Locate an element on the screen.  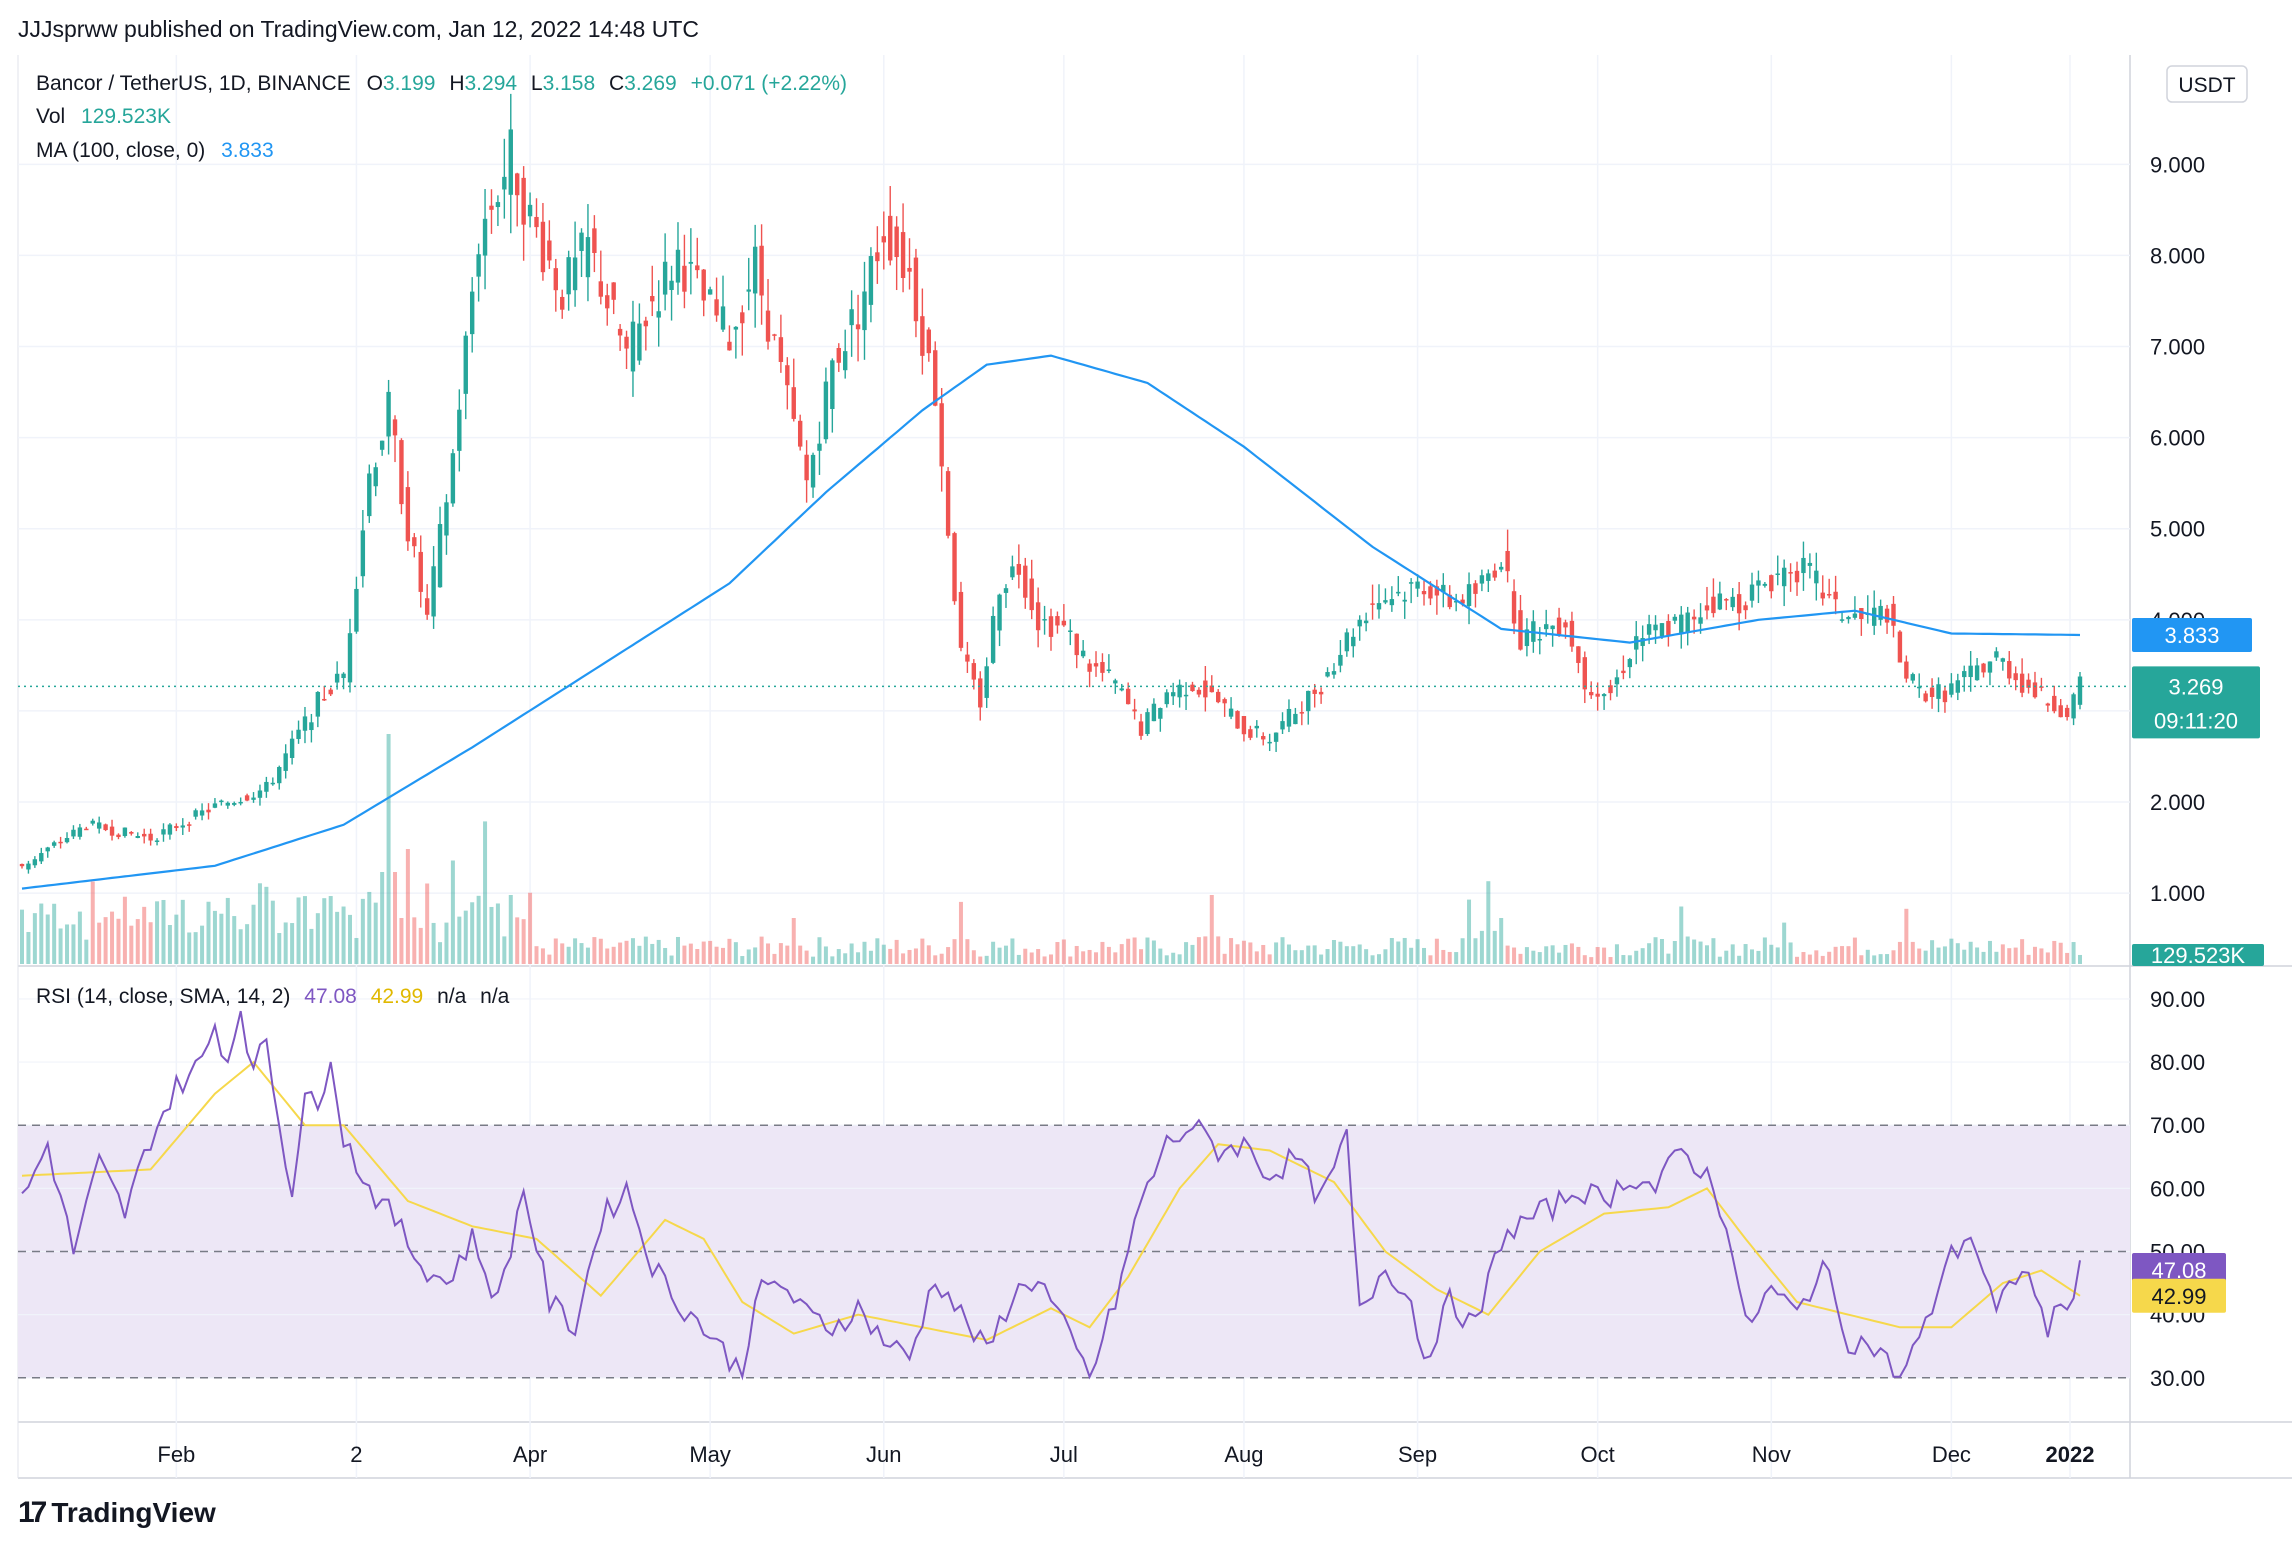
high-value: 3.294 is located at coordinates (491, 83).